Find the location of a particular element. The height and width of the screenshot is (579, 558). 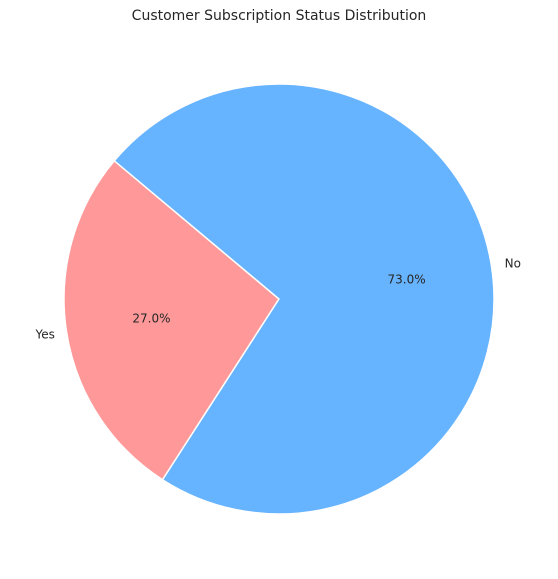

pie-labels: Yes 27.0% No 73.0% is located at coordinates (277, 299).